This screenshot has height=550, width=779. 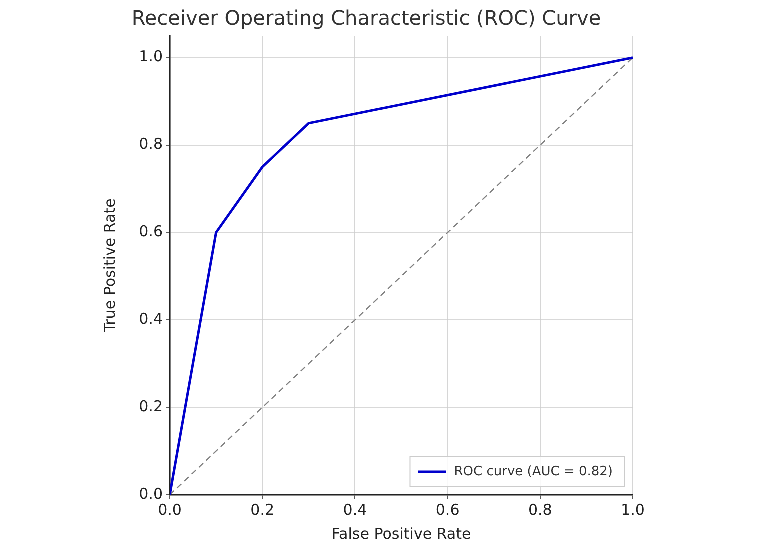 What do you see at coordinates (151, 144) in the screenshot?
I see `y-tick-label: 0.8` at bounding box center [151, 144].